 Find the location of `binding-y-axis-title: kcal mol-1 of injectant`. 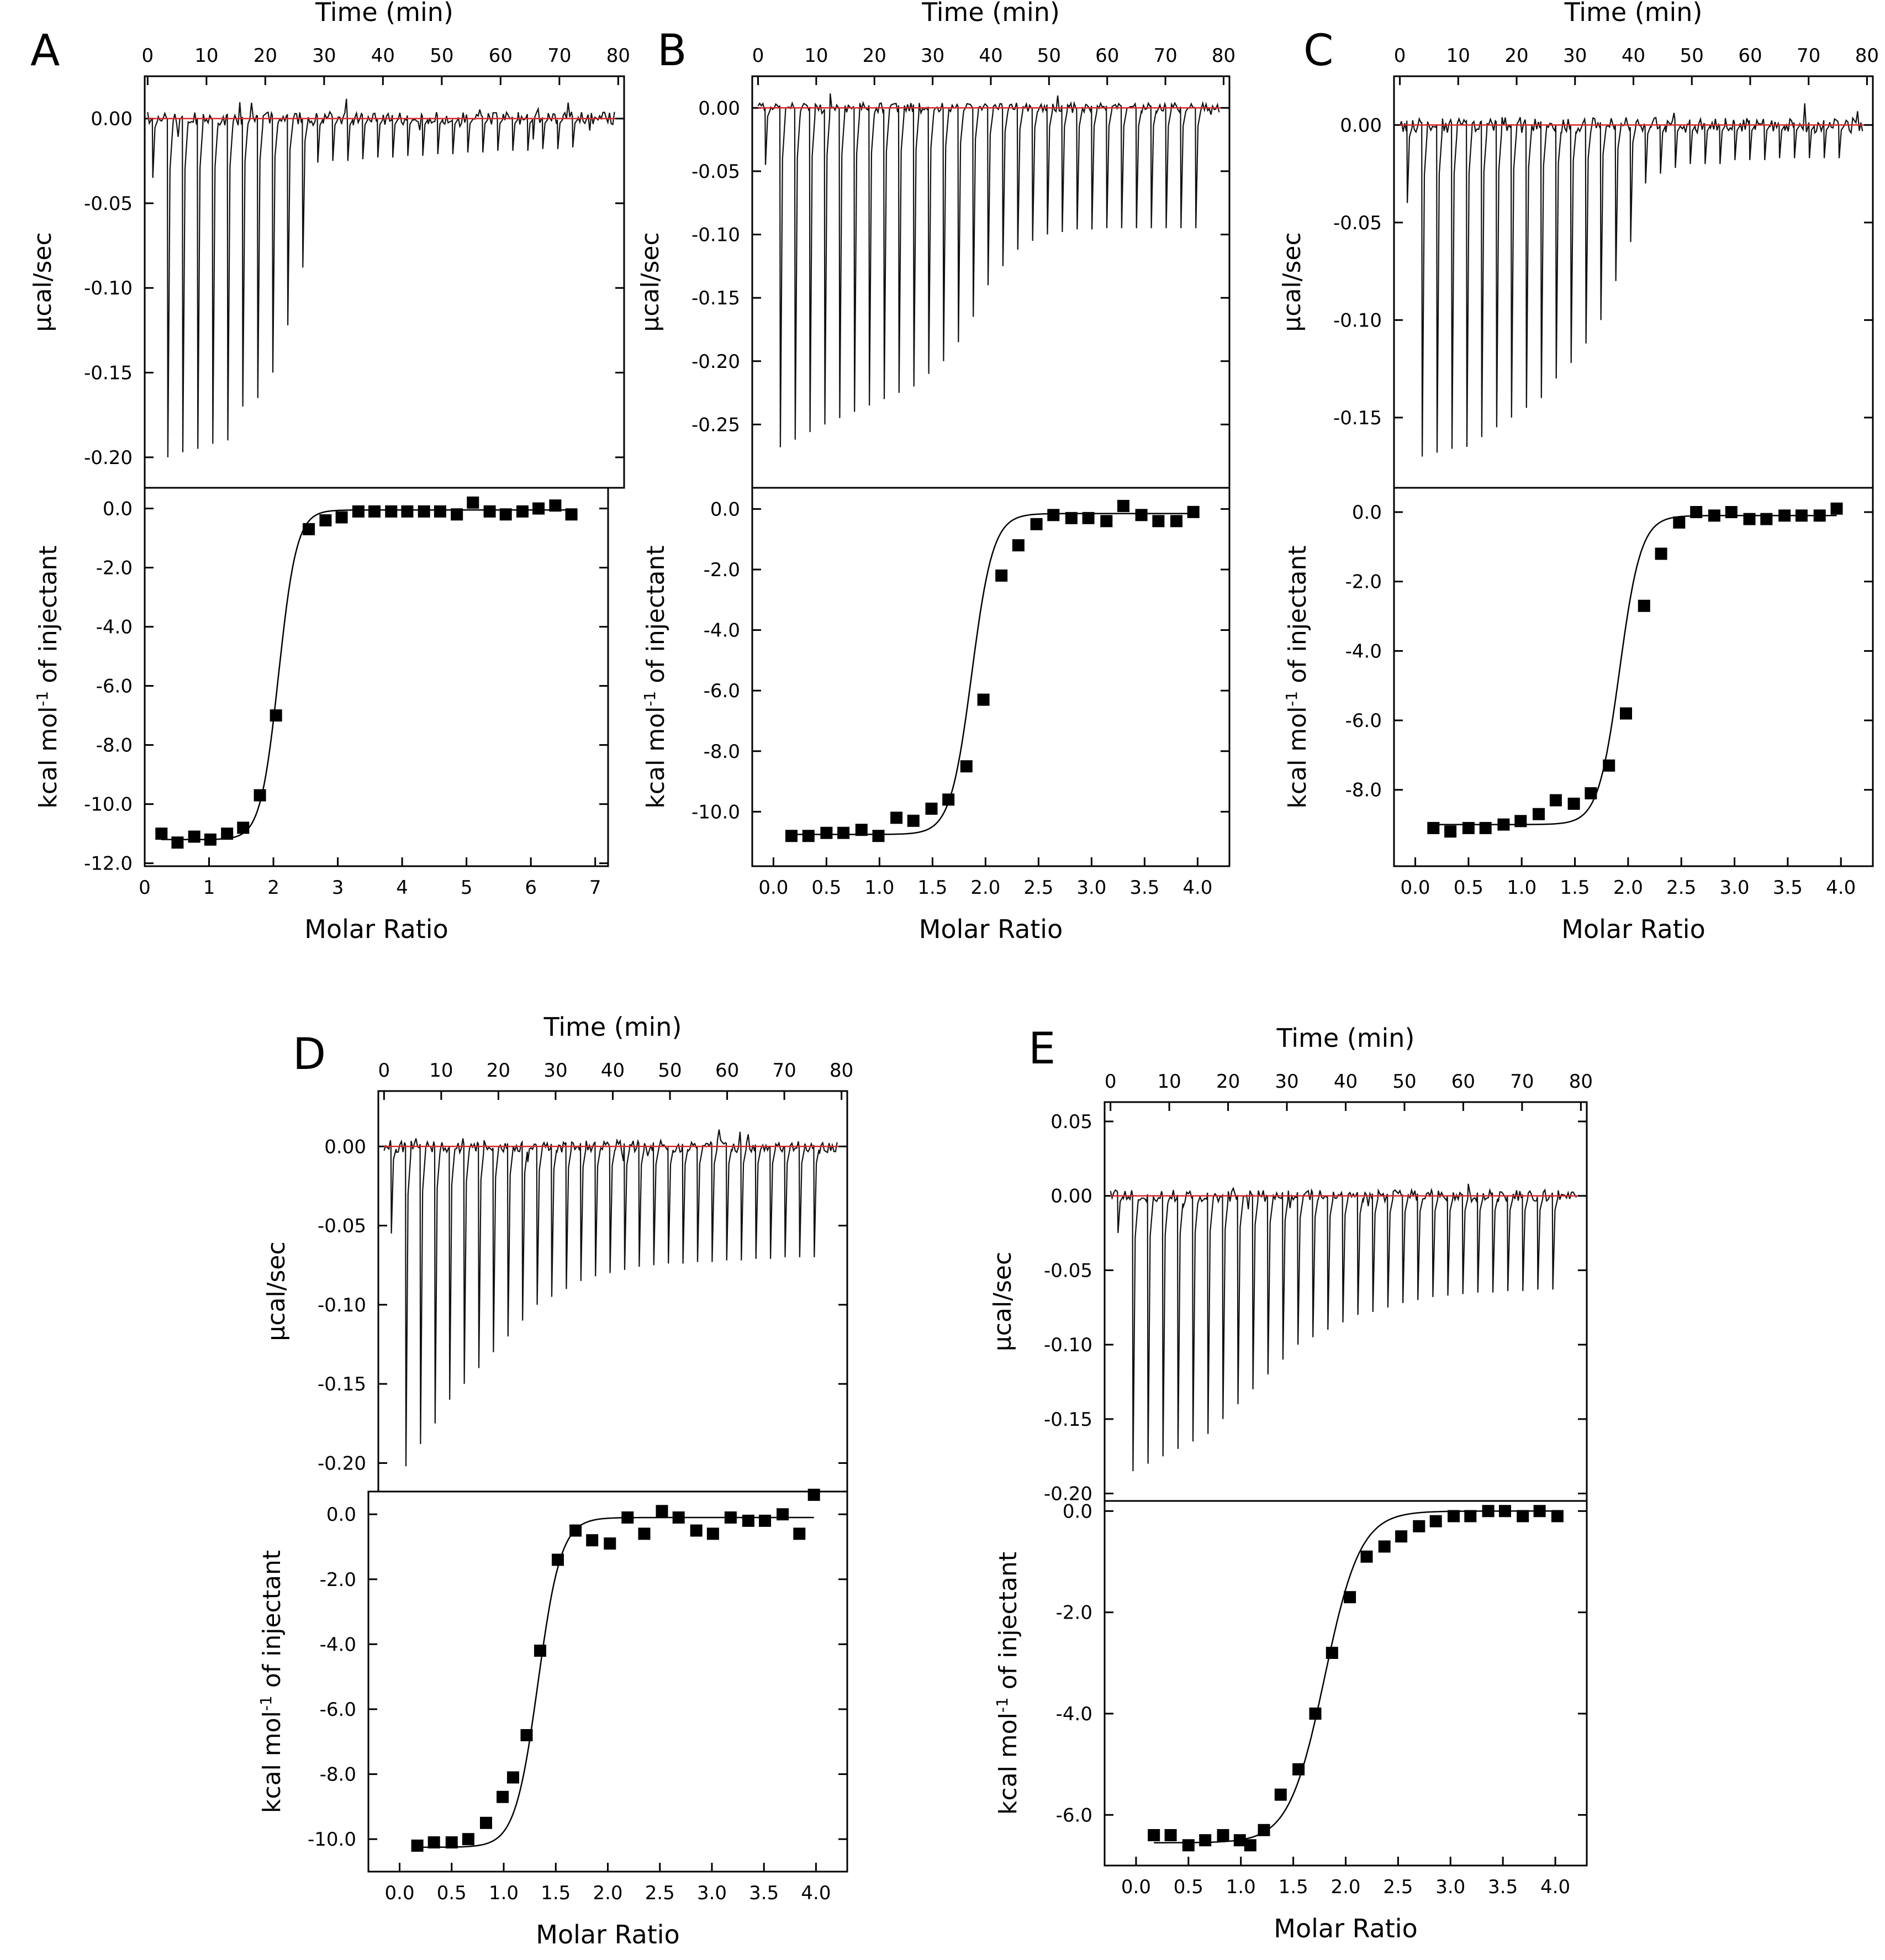

binding-y-axis-title: kcal mol-1 of injectant is located at coordinates (271, 1681).